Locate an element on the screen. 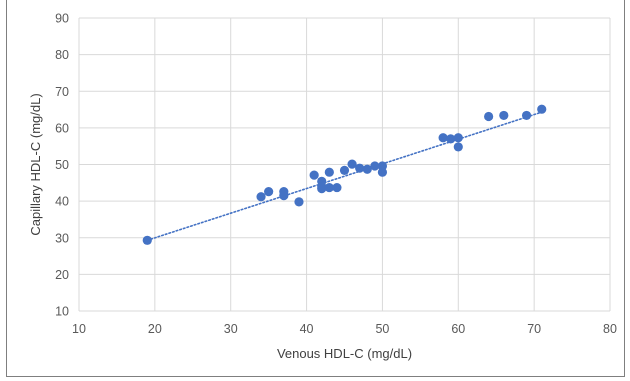  x-tick-label: 70 is located at coordinates (534, 329).